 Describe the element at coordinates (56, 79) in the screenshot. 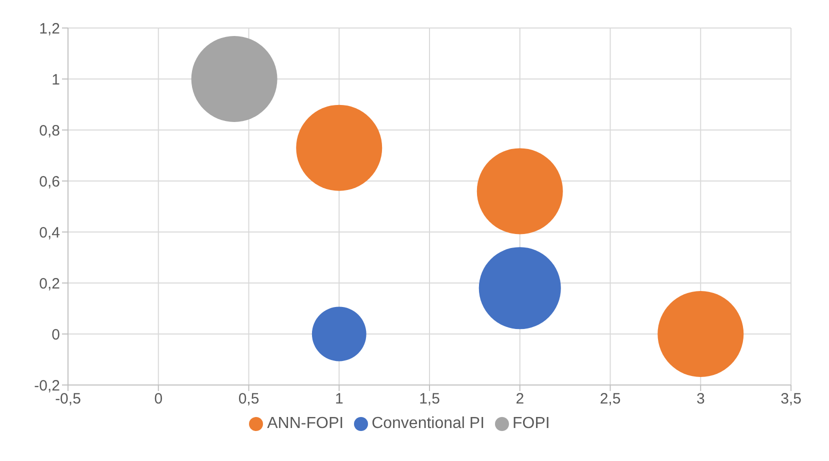

I see `y-tick-label: 1` at that location.